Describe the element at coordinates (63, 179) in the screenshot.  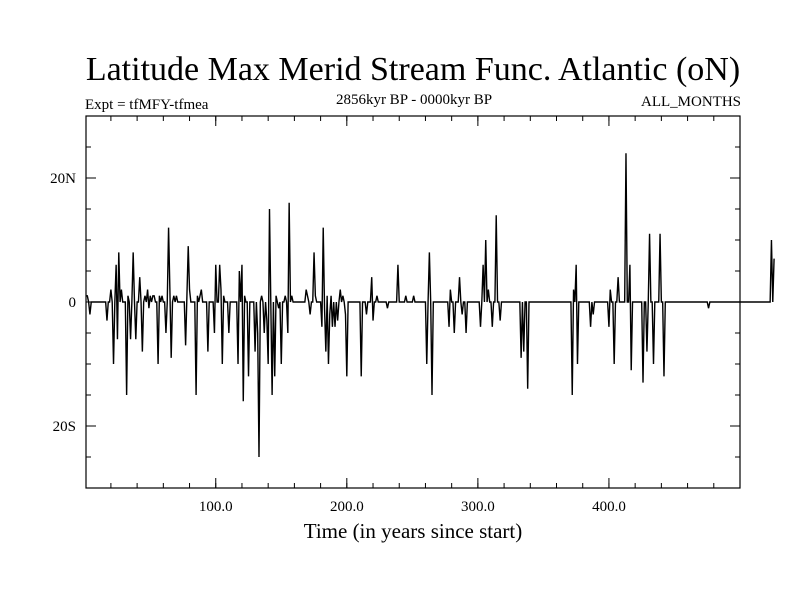
I see `y-tick-label: 20N` at that location.